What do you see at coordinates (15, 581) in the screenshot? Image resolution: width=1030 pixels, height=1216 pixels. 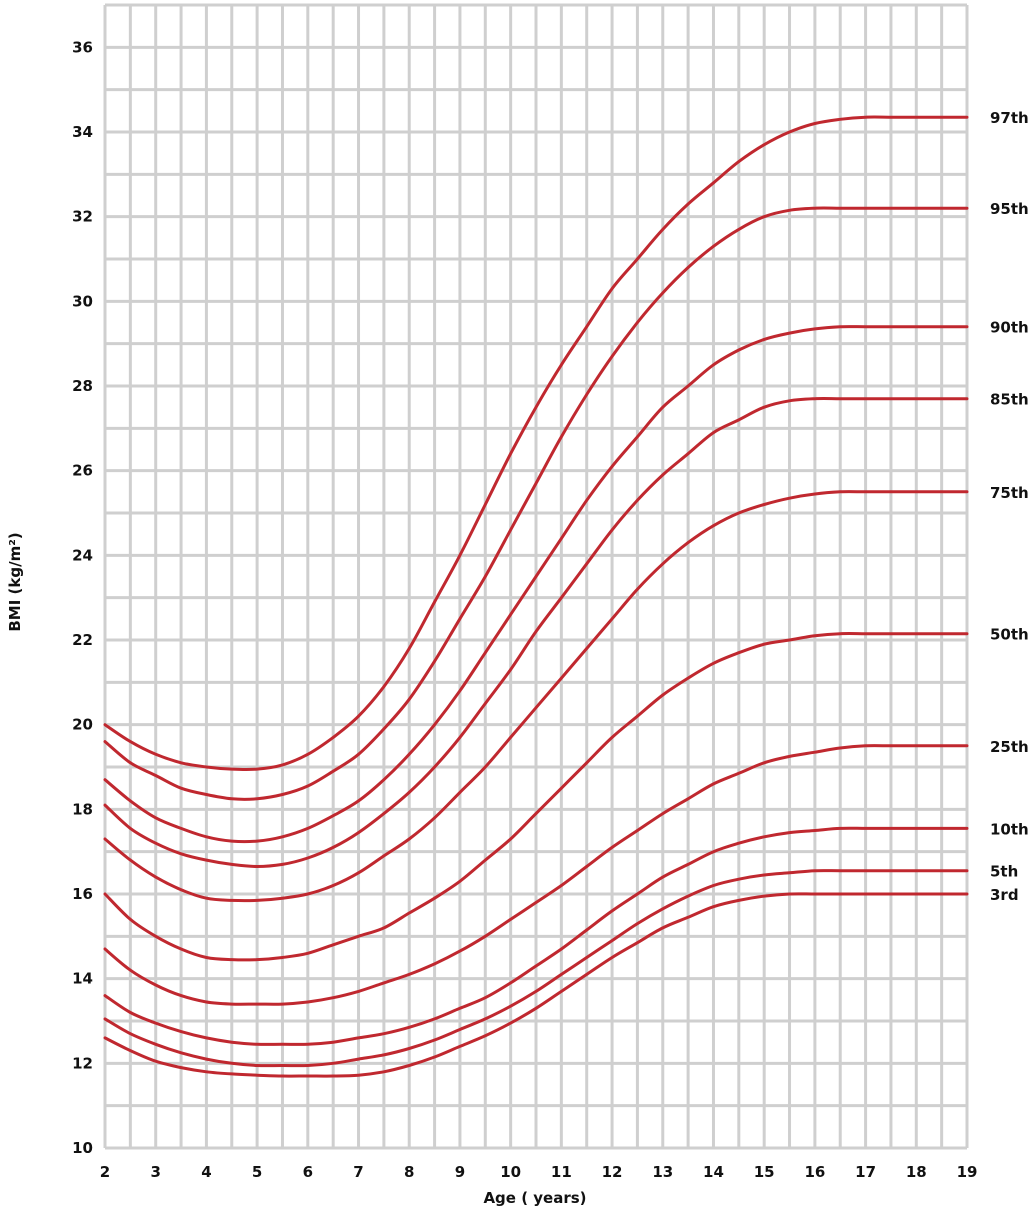 I see `y-axis-title: BMI (kg/m²)` at bounding box center [15, 581].